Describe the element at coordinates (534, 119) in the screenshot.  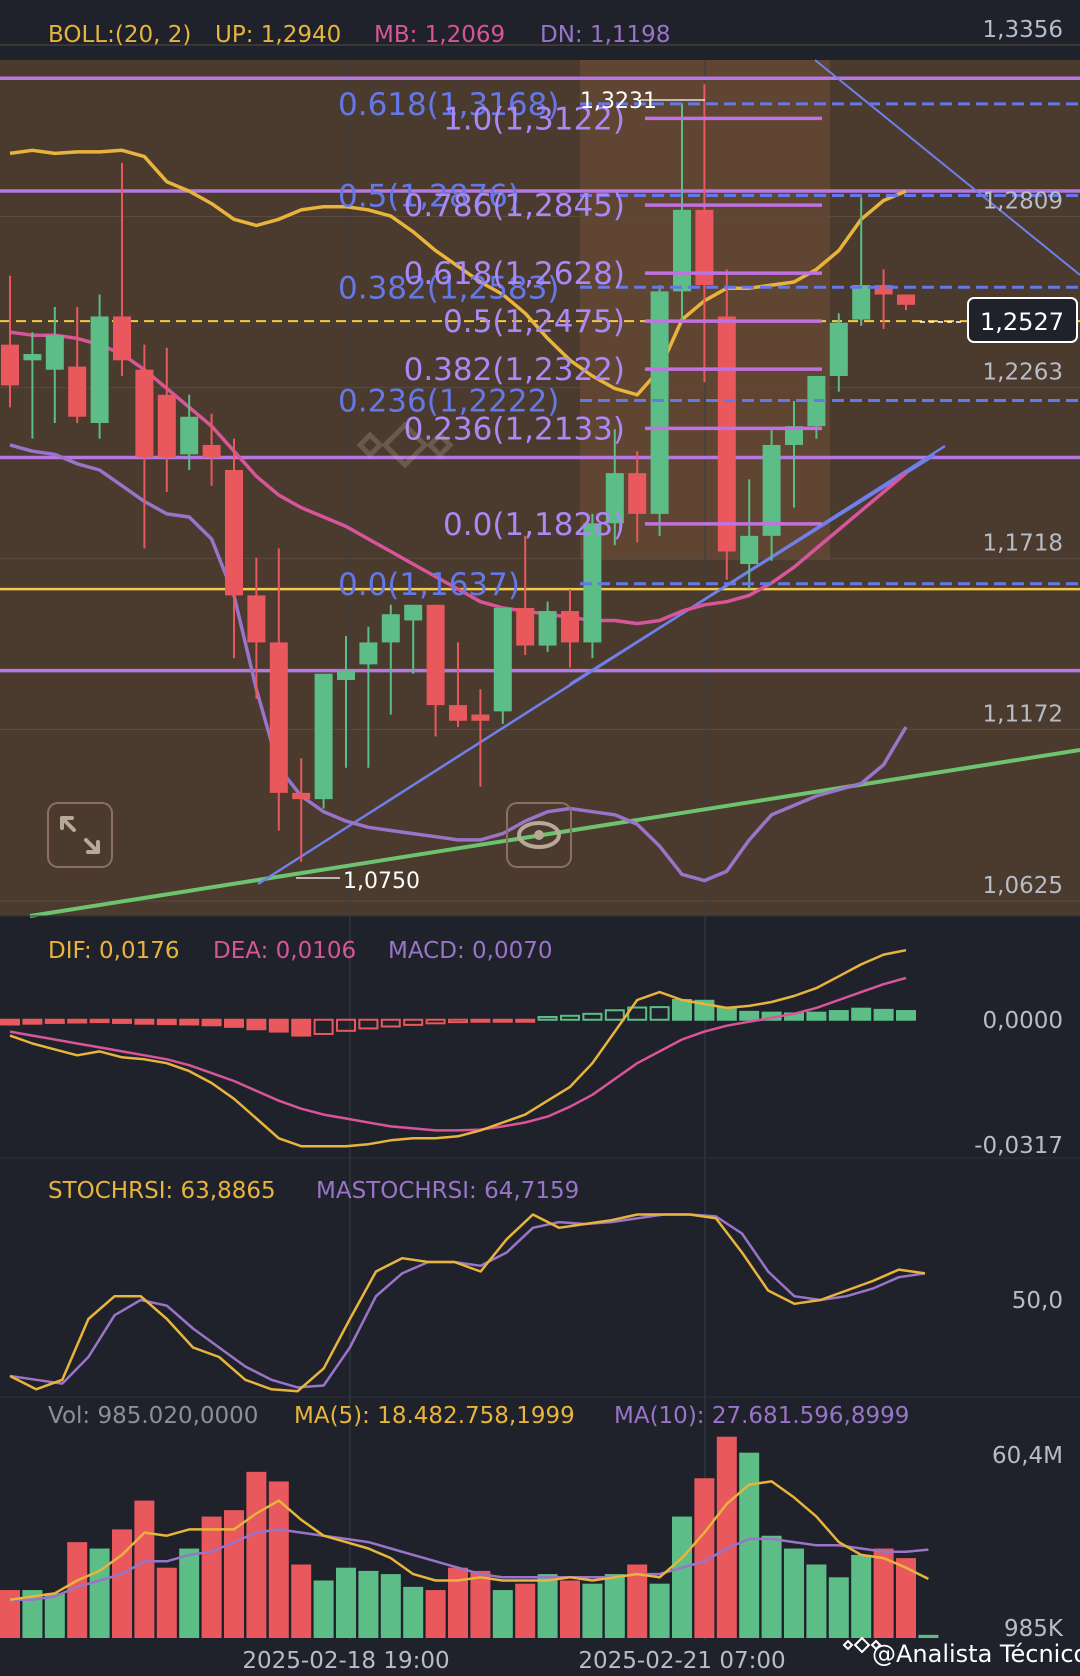
I see `fib-right-level-label: 1.0(1,3122)` at that location.